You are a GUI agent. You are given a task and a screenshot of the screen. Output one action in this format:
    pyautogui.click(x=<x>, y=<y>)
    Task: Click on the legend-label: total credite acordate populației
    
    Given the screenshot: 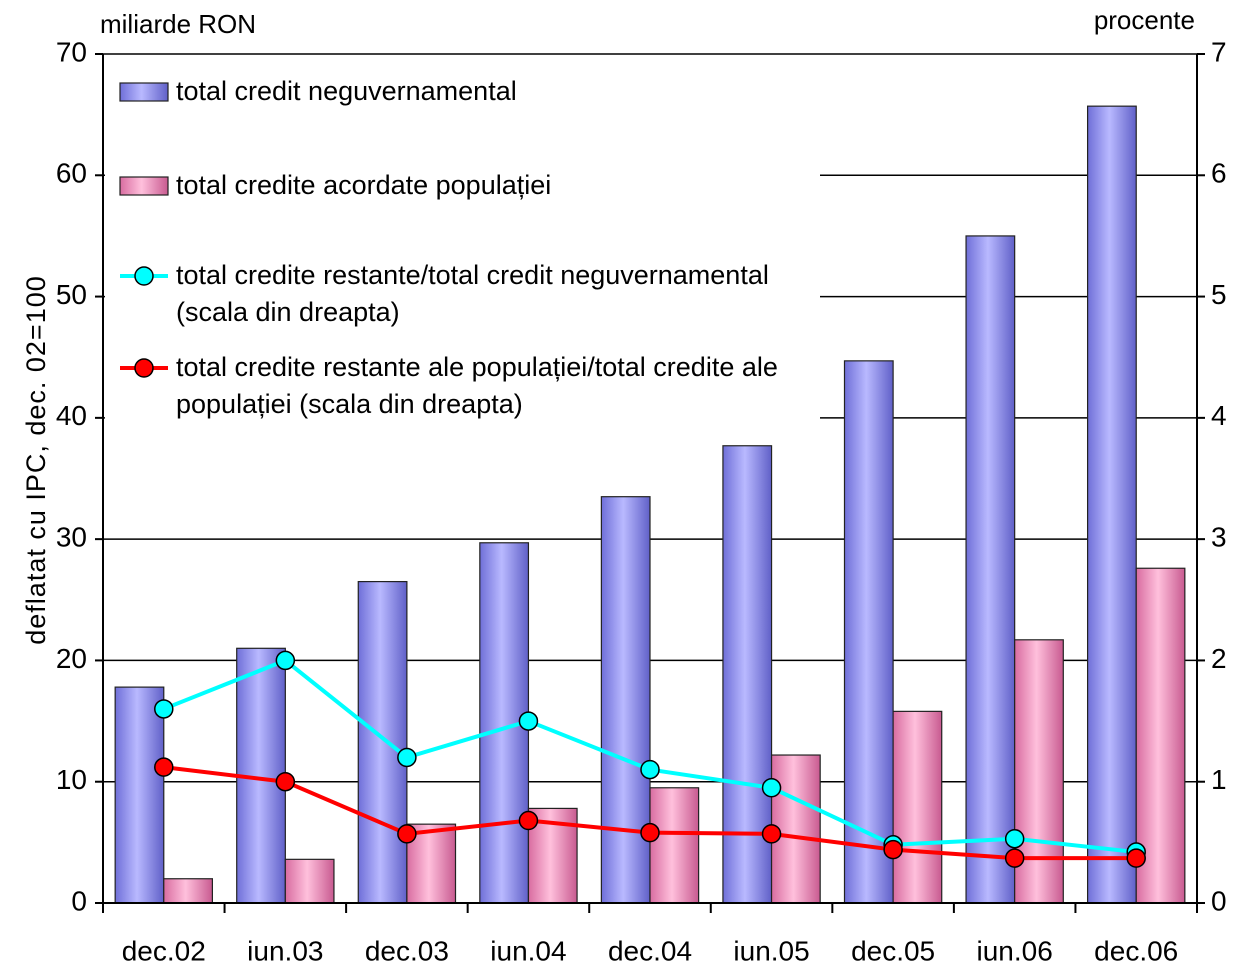 What is the action you would take?
    pyautogui.click(x=364, y=185)
    